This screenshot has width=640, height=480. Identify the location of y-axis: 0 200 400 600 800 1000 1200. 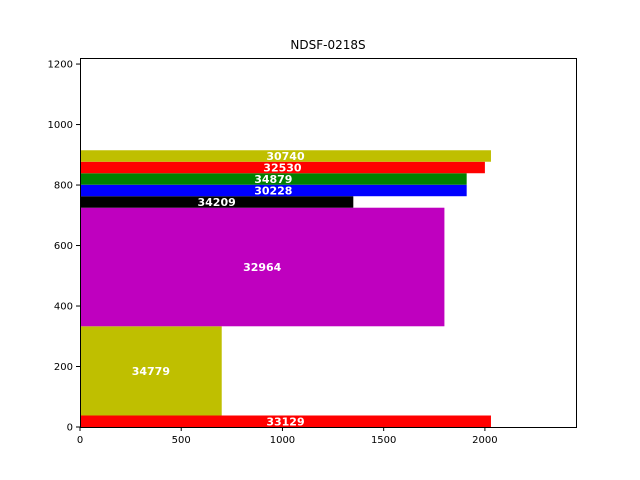
(64, 247).